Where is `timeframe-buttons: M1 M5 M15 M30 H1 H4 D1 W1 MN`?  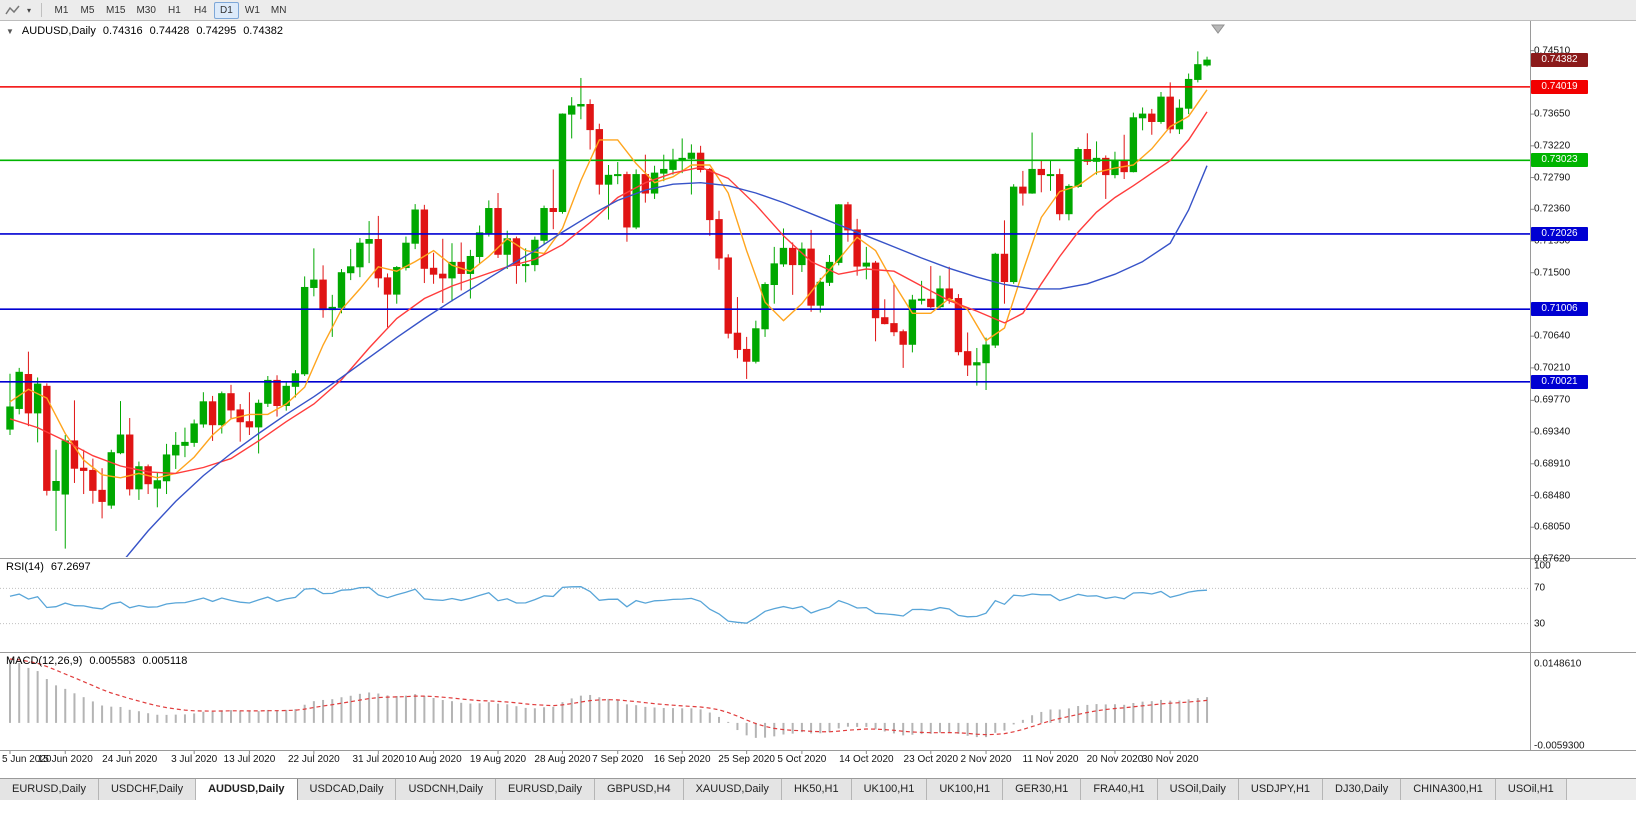
timeframe-buttons: M1 M5 M15 M30 H1 H4 D1 W1 MN is located at coordinates (170, 10).